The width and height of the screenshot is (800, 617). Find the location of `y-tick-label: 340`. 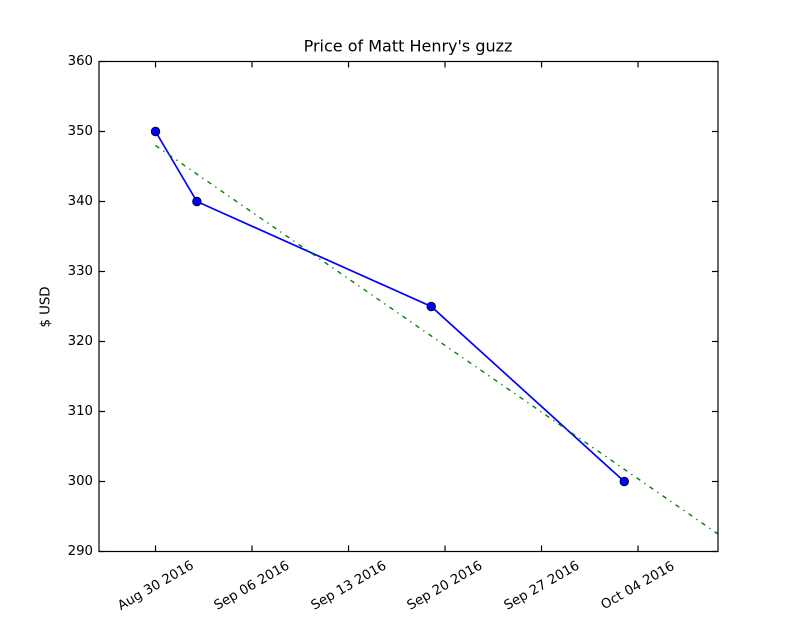

y-tick-label: 340 is located at coordinates (80, 201).